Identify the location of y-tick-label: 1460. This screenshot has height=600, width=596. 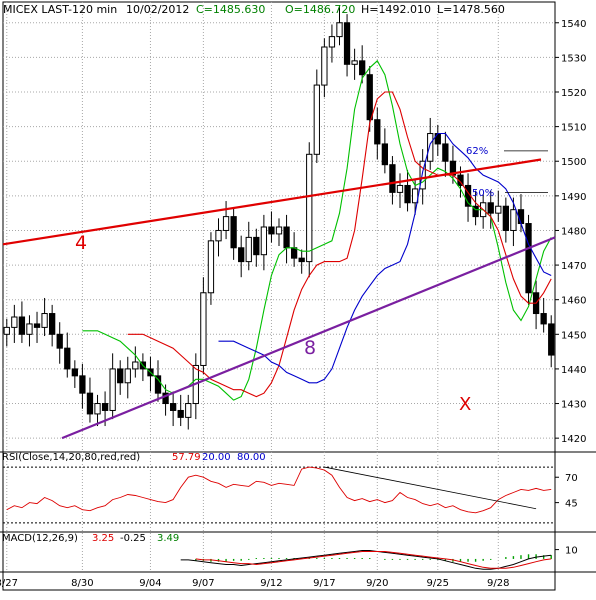
(573, 301).